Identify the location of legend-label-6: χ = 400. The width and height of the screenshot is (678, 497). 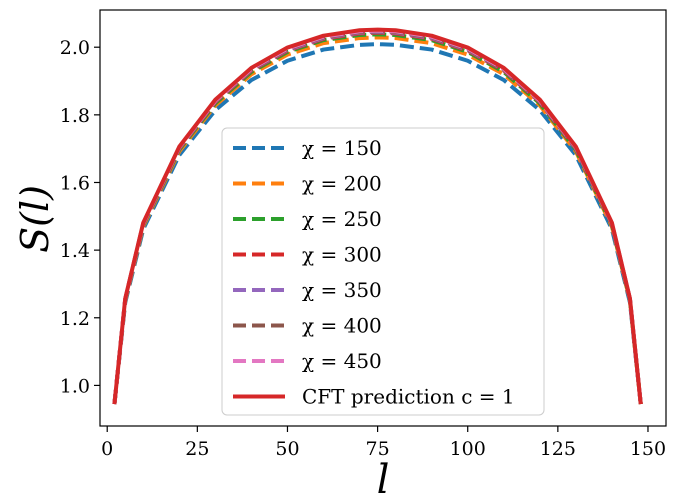
(342, 326).